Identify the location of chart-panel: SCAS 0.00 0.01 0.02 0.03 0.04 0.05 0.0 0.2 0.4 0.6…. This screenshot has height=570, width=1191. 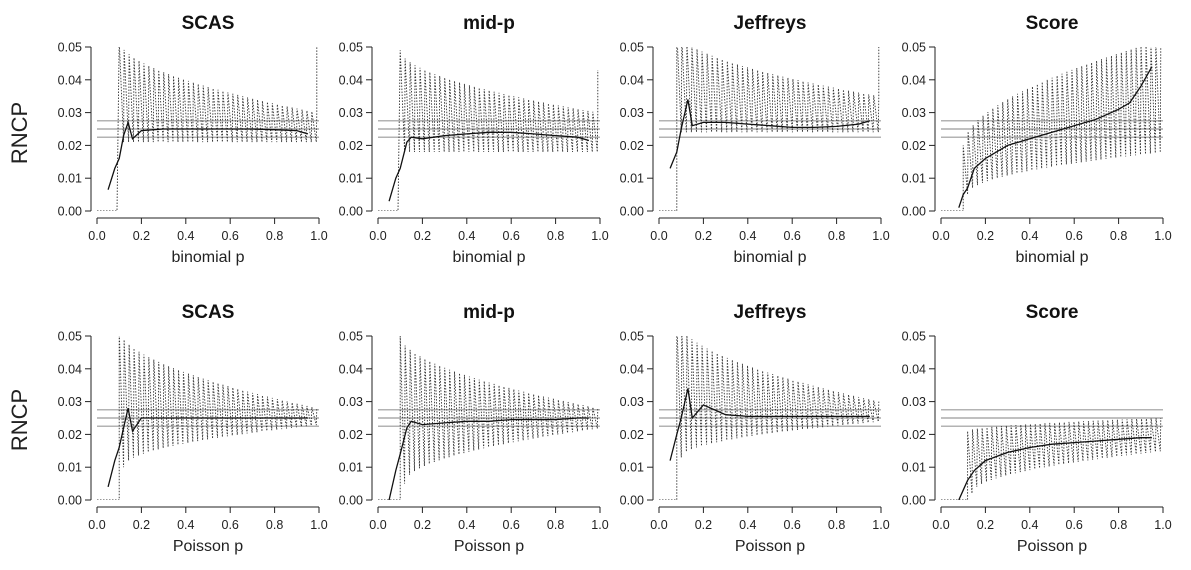
(193, 428).